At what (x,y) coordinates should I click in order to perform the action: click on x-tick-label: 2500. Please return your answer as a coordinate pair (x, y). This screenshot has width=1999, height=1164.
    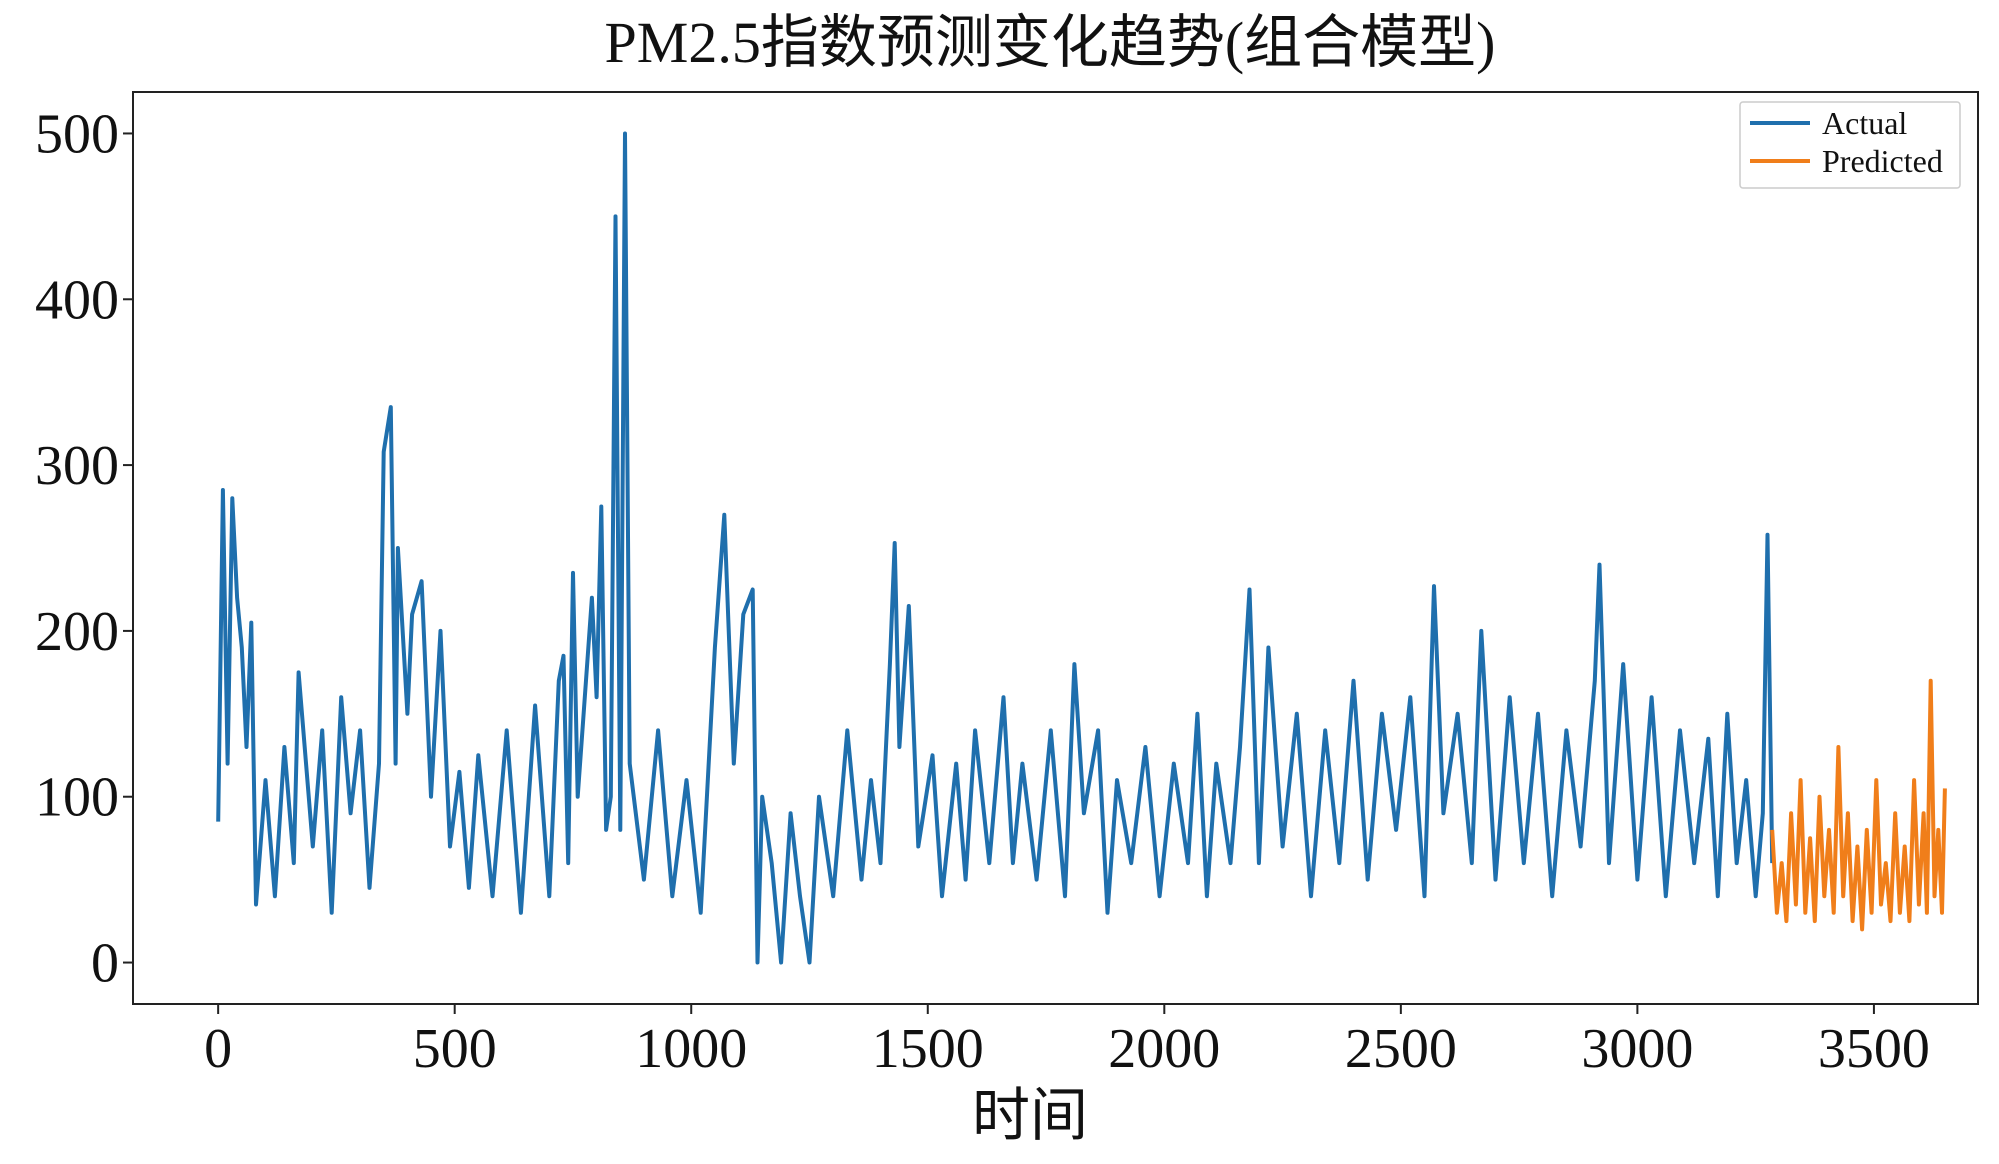
    Looking at the image, I should click on (1401, 1049).